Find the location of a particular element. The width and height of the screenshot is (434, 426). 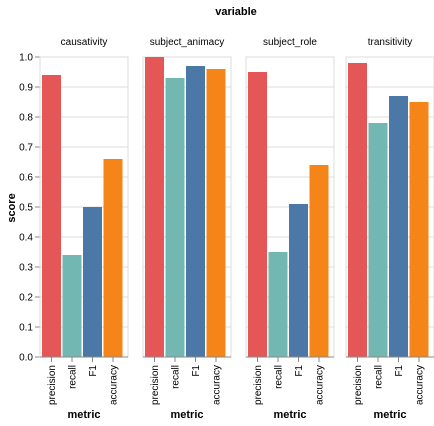

y-axis: 0.0 0.1 0.2 0.3 0.4 0.5 0.6 0.7 0.8 0.9 1.0 is located at coordinates (29, 208).